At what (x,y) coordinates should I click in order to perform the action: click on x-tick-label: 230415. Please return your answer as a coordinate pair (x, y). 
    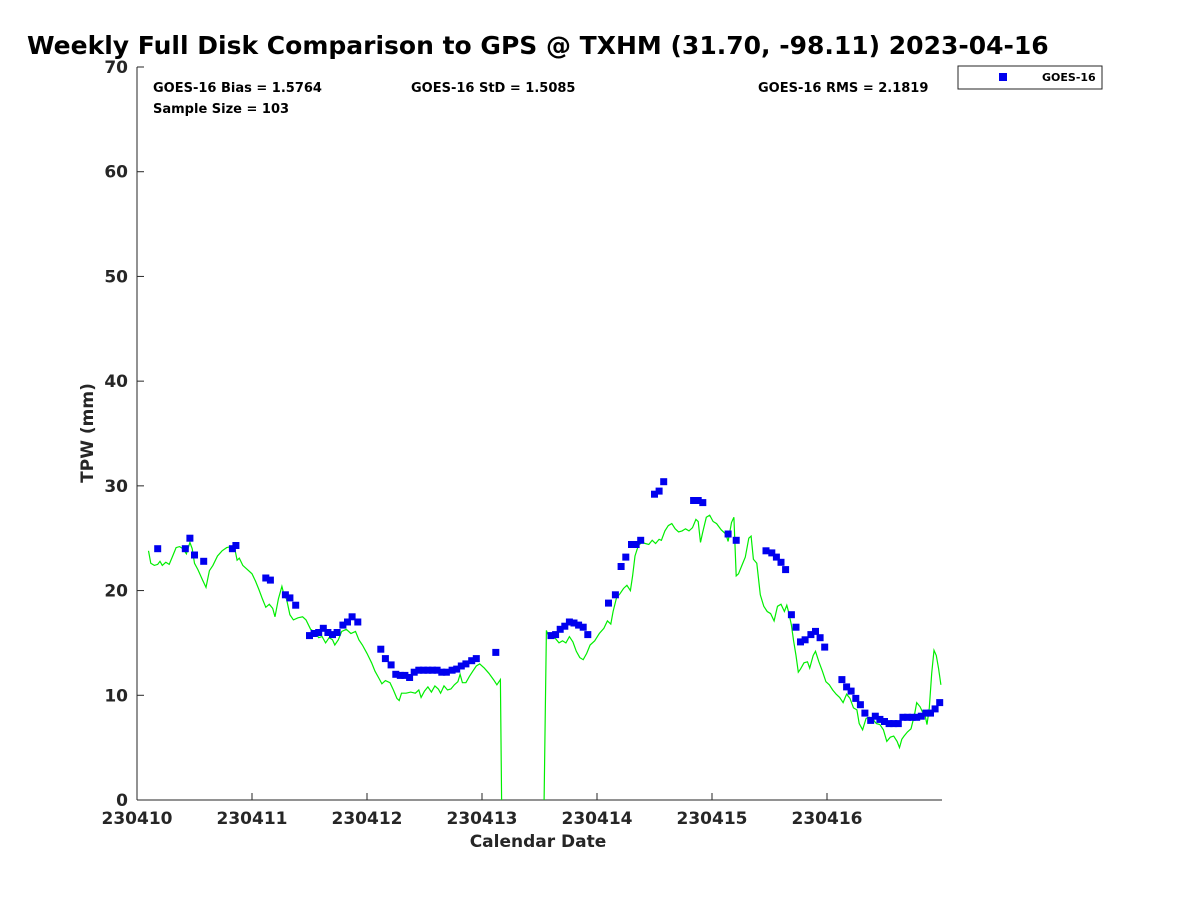
    Looking at the image, I should click on (712, 819).